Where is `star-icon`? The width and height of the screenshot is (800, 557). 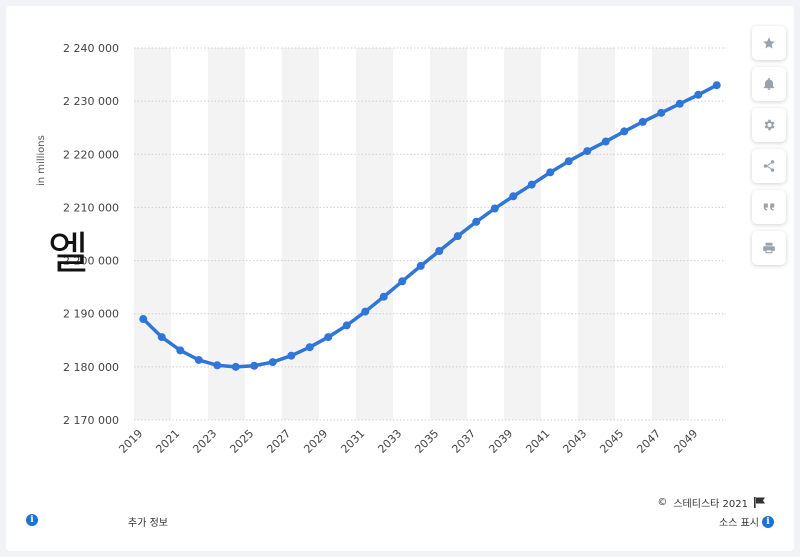 star-icon is located at coordinates (769, 43).